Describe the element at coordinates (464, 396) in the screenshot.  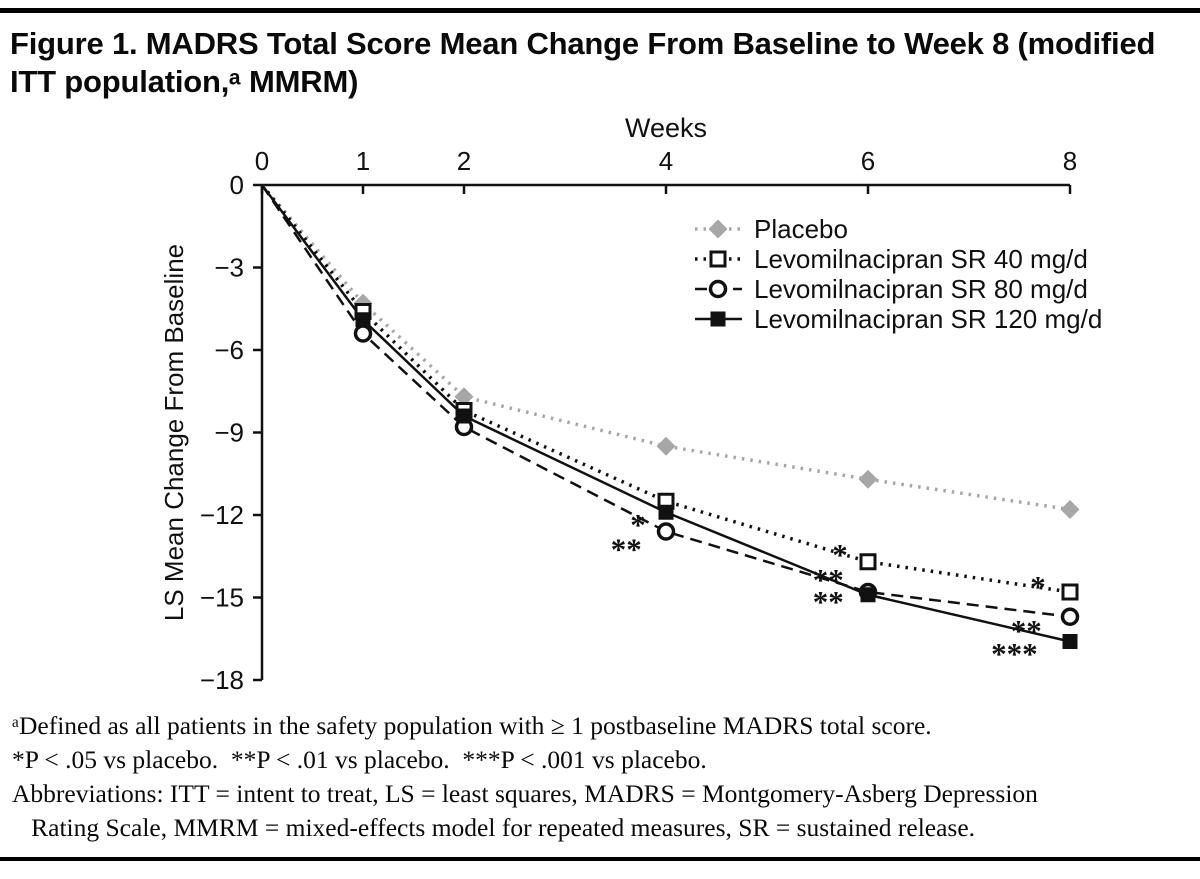
I see `data-point-marker-s0-w2` at that location.